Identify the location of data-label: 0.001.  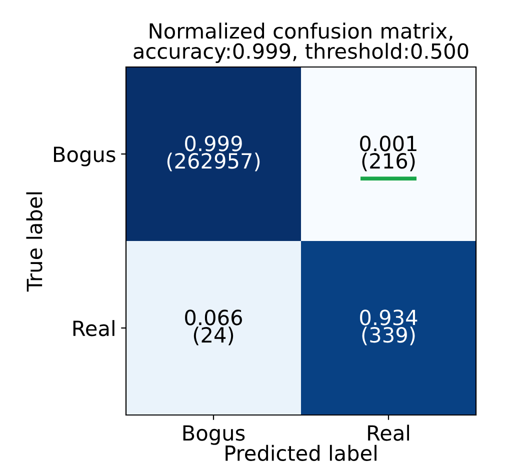
(388, 144).